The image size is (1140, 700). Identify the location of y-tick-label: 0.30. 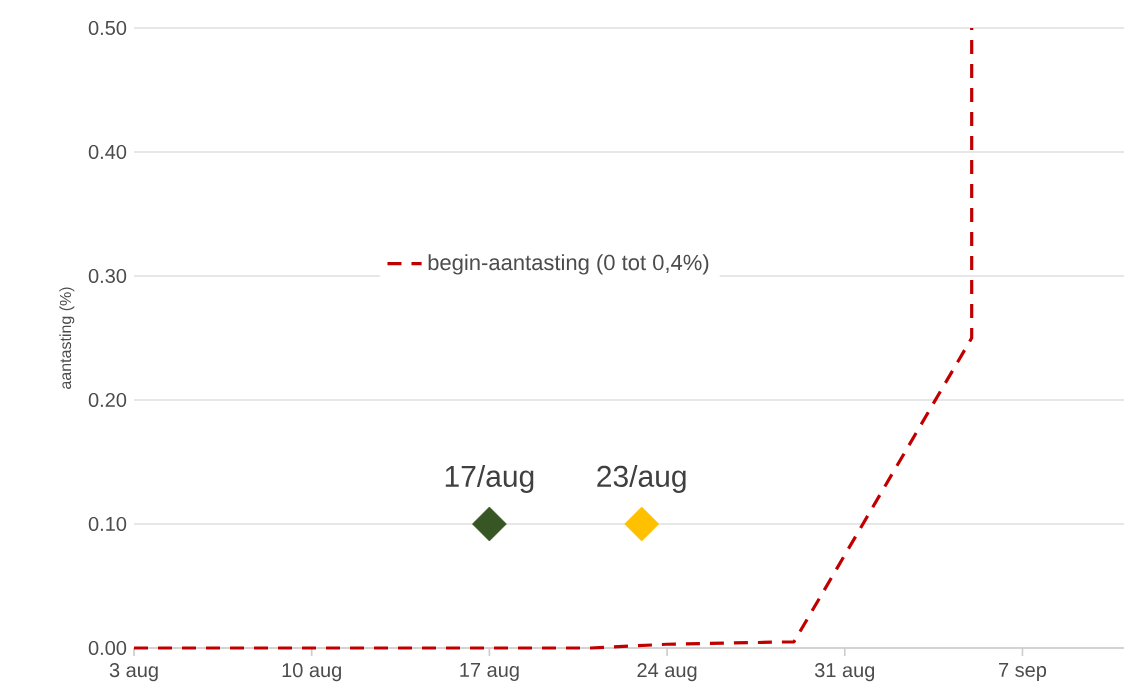
(107, 276).